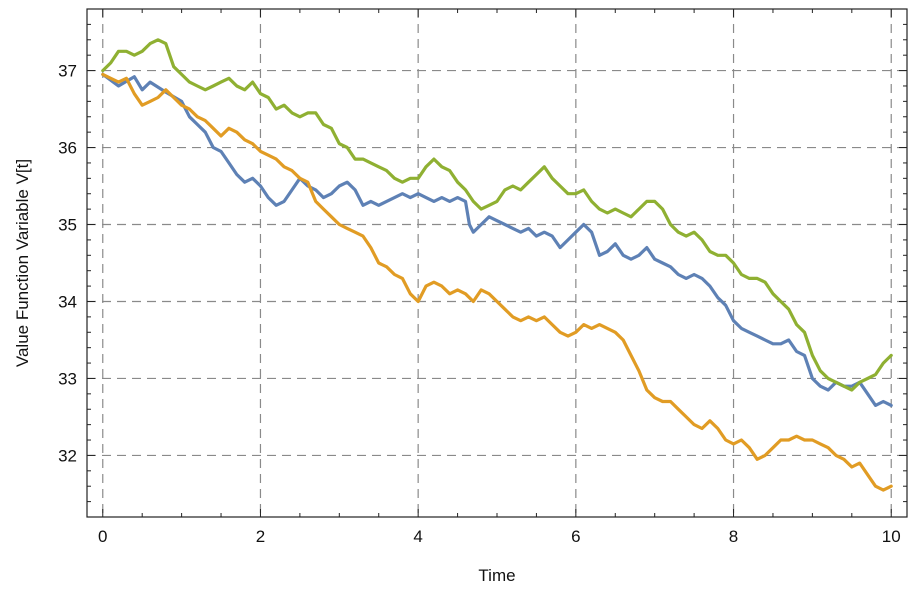  Describe the element at coordinates (733, 536) in the screenshot. I see `x-tick-label: 8` at that location.